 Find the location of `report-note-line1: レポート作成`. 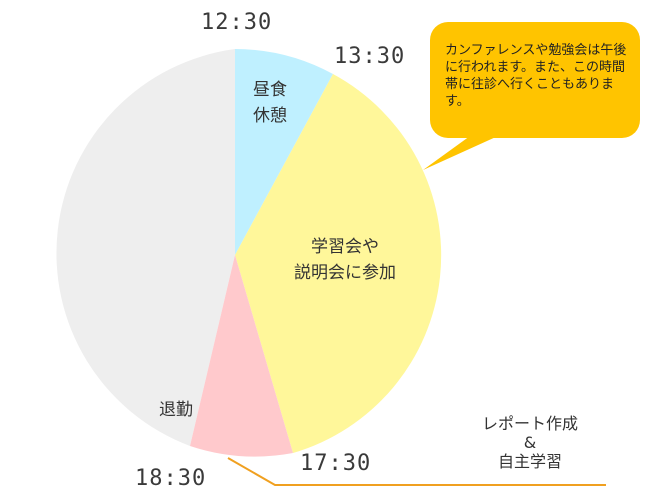

report-note-line1: レポート作成 is located at coordinates (529, 423).